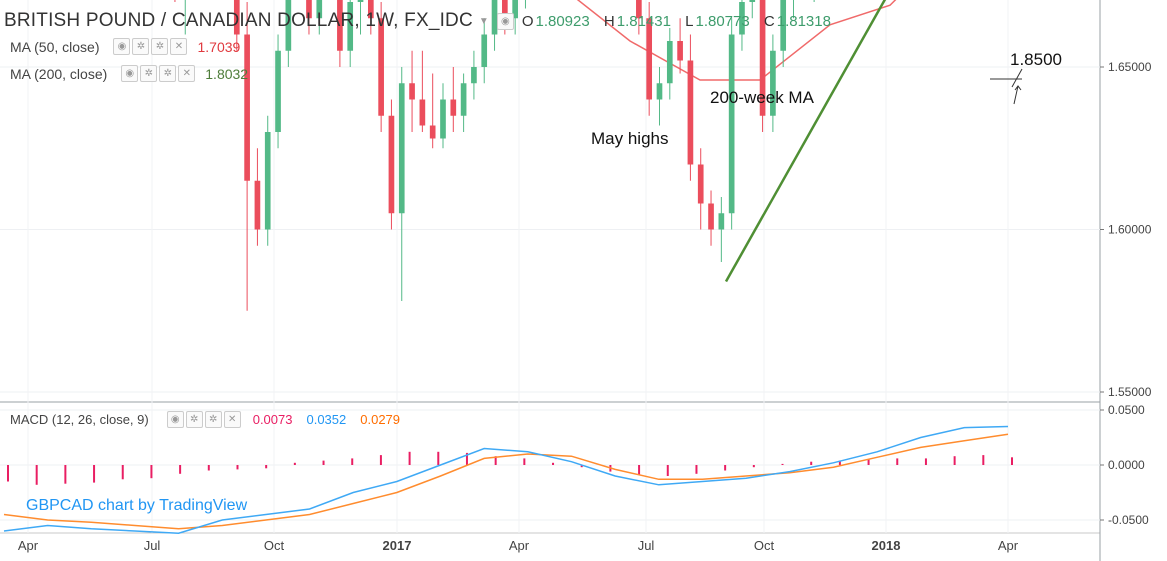 This screenshot has width=1167, height=561. I want to click on time-tick-label: 2018, so click(886, 545).